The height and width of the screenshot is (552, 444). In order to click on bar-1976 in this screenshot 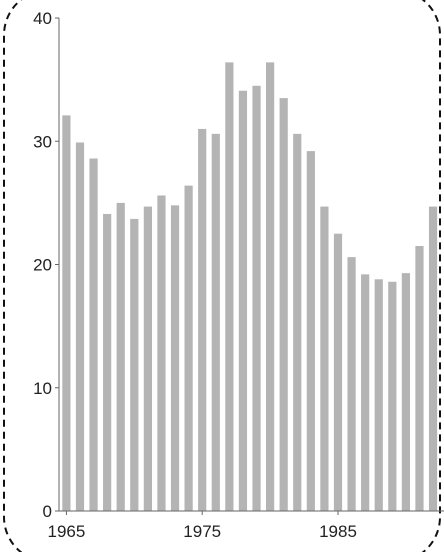, I will do `click(215, 322)`.